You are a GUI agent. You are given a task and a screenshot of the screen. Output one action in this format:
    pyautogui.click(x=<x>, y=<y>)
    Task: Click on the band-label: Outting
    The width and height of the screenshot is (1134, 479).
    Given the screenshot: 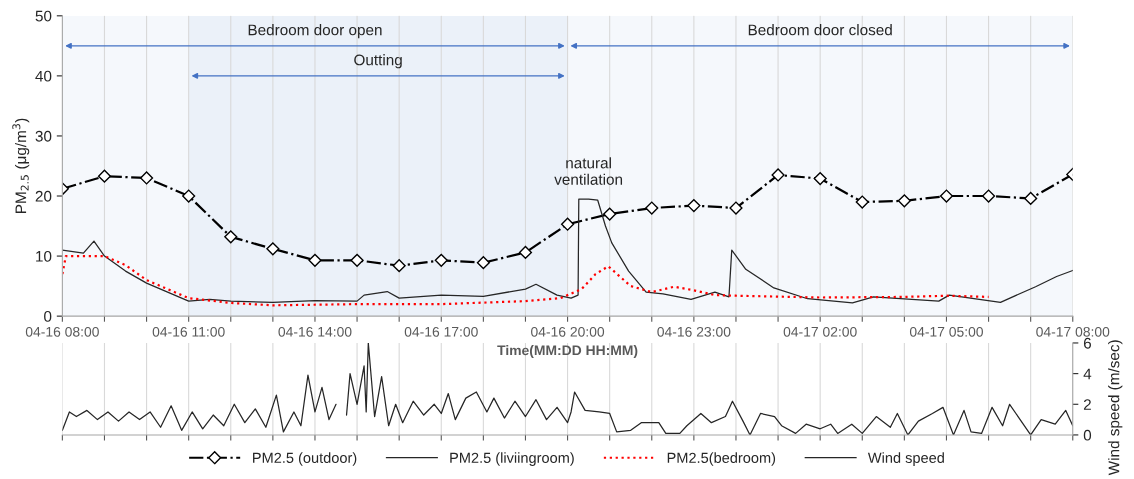 What is the action you would take?
    pyautogui.click(x=378, y=61)
    